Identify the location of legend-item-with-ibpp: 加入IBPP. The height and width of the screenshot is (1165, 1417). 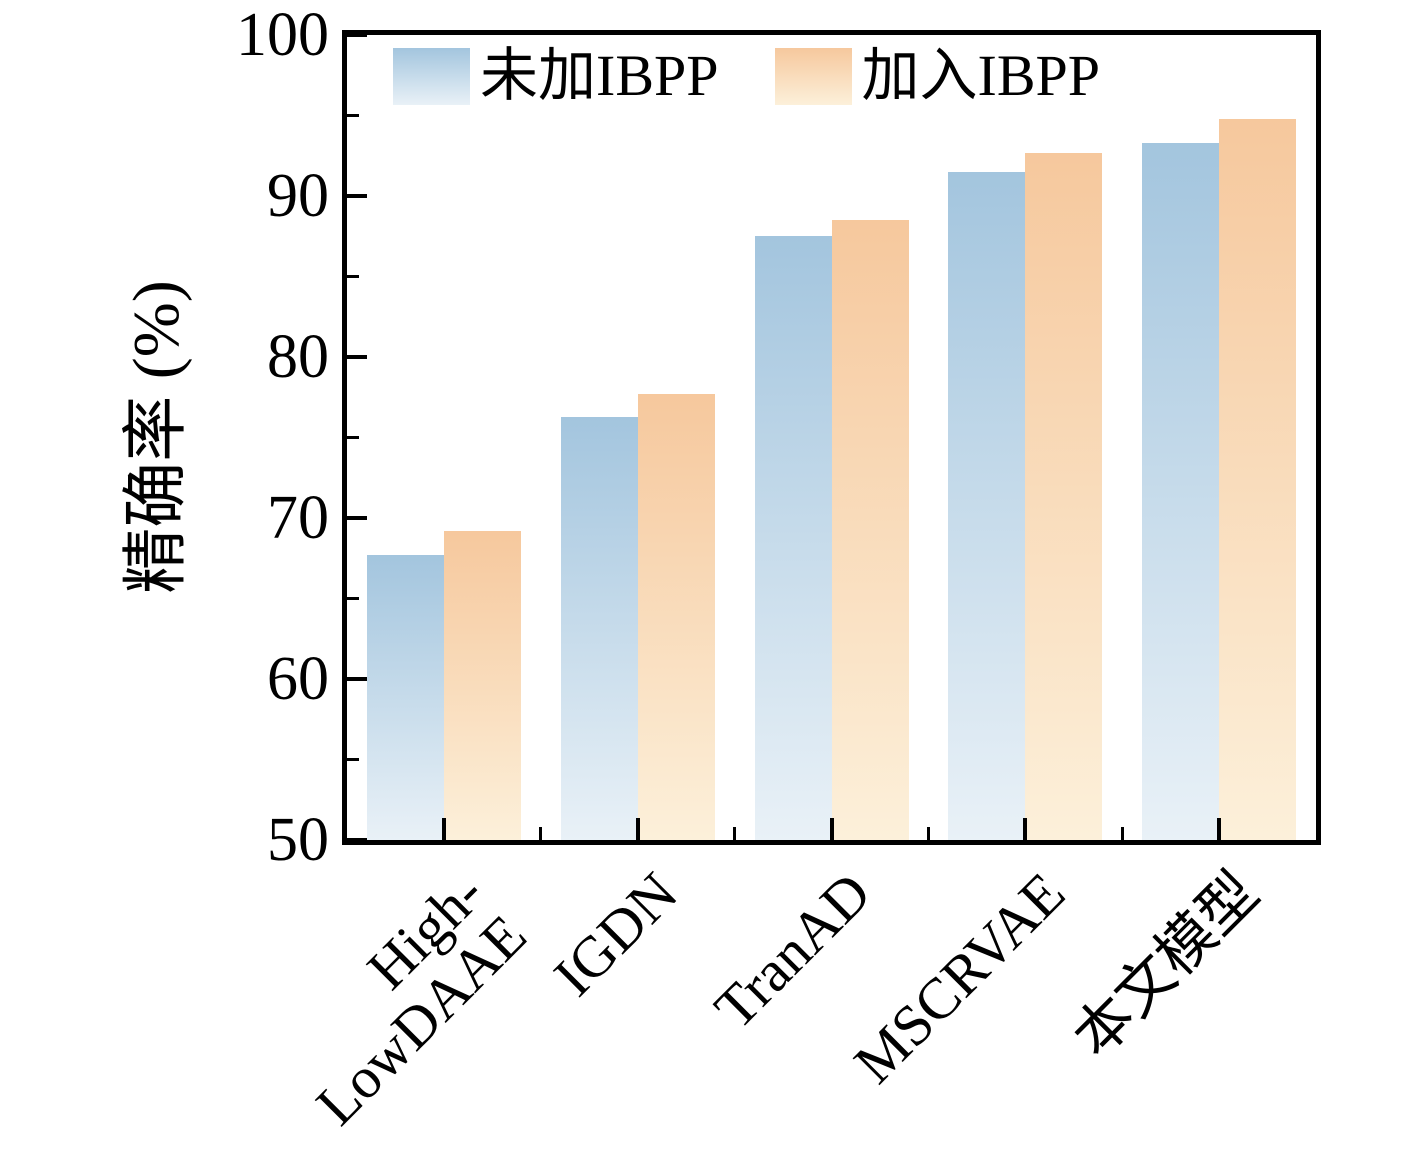
(937, 75).